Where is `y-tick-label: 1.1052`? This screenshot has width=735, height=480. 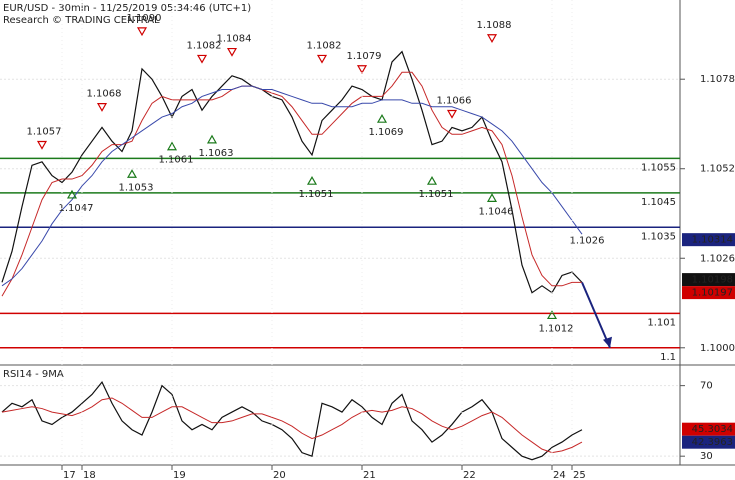 y-tick-label: 1.1052 is located at coordinates (717, 169).